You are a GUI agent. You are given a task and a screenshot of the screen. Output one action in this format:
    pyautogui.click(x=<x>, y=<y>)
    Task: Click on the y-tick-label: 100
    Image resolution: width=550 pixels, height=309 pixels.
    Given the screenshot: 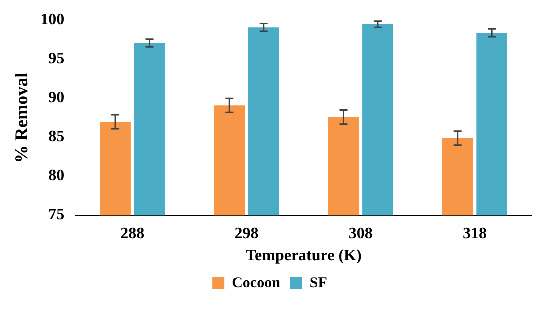 What is the action you would take?
    pyautogui.click(x=52, y=20)
    